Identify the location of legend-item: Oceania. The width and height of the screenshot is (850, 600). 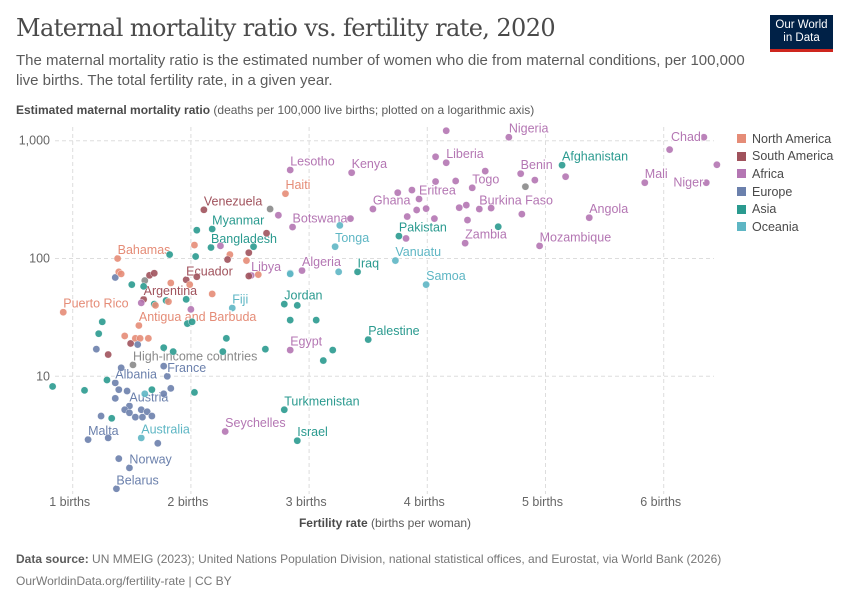
(785, 227).